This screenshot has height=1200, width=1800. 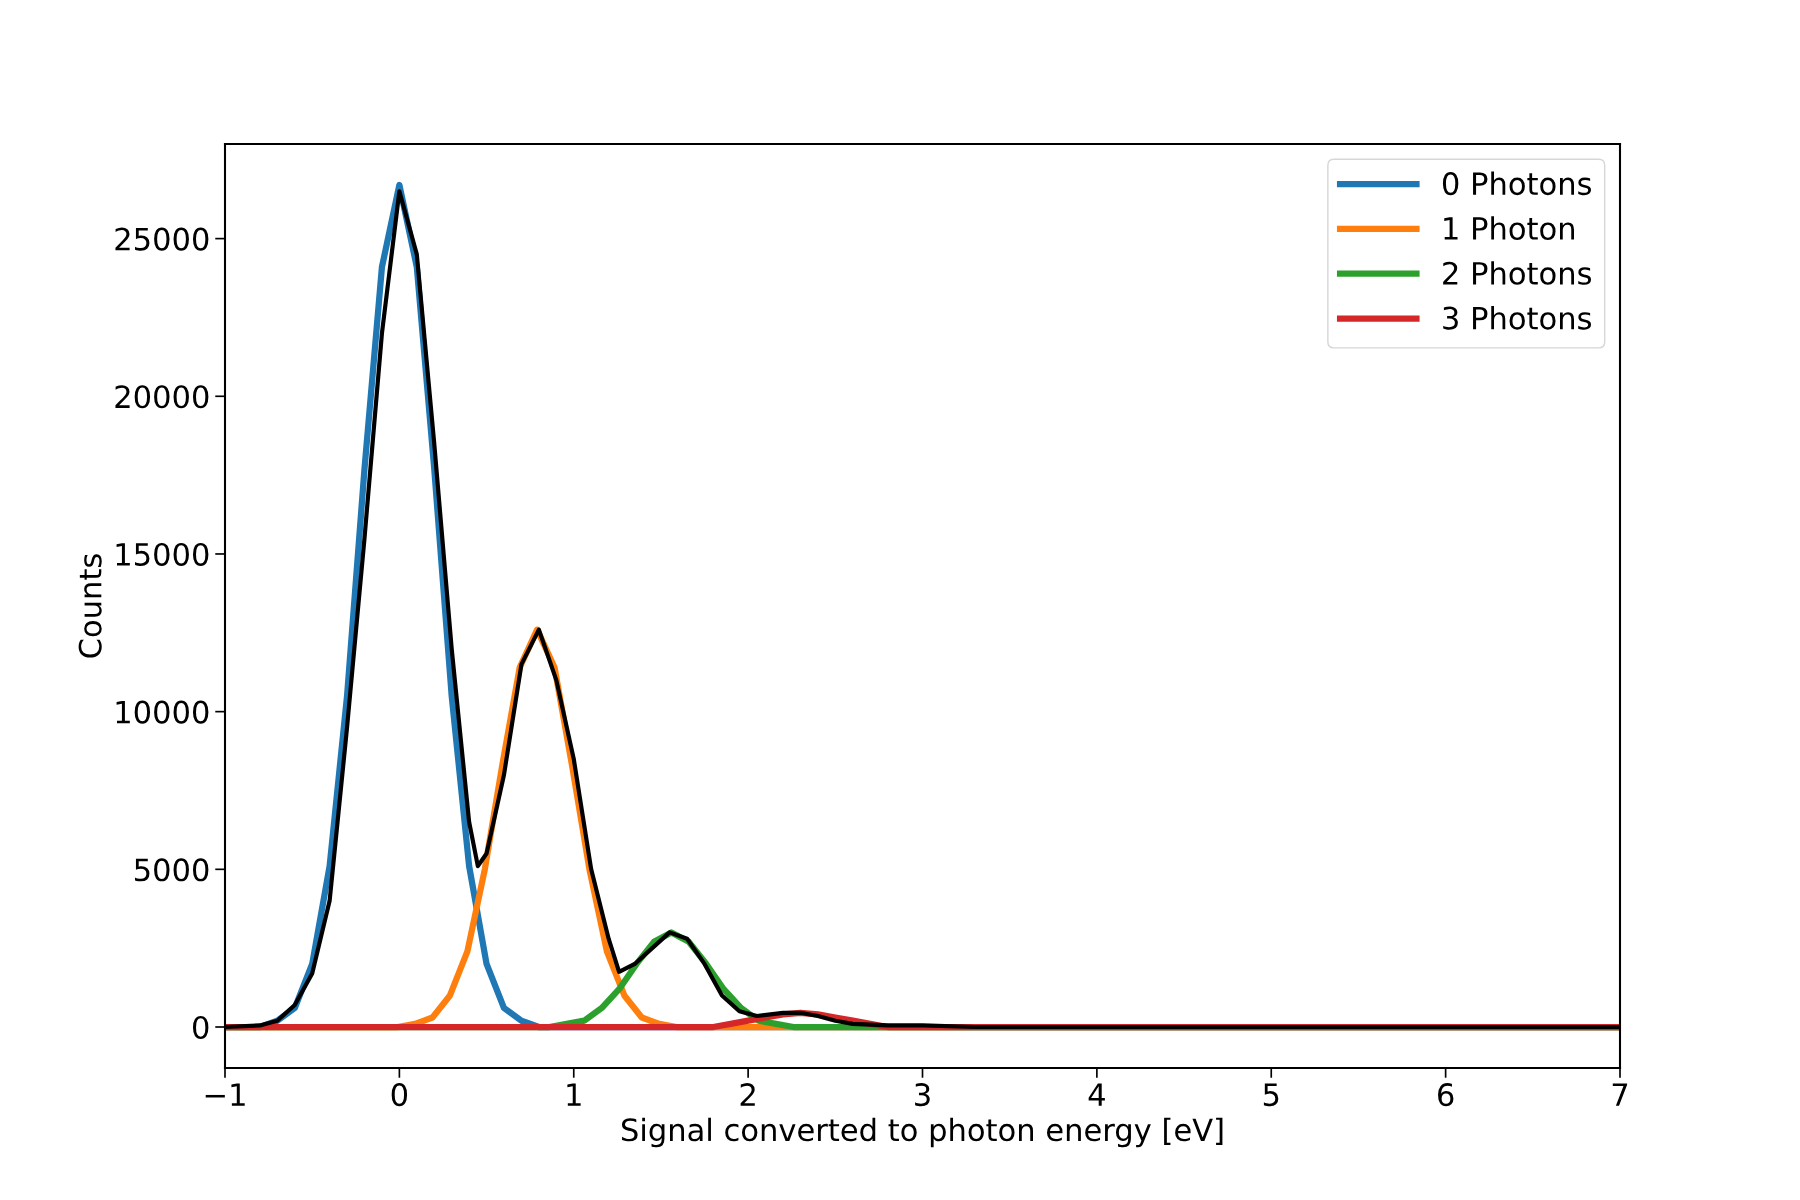 I want to click on legend-label: 3 Photons, so click(x=1517, y=318).